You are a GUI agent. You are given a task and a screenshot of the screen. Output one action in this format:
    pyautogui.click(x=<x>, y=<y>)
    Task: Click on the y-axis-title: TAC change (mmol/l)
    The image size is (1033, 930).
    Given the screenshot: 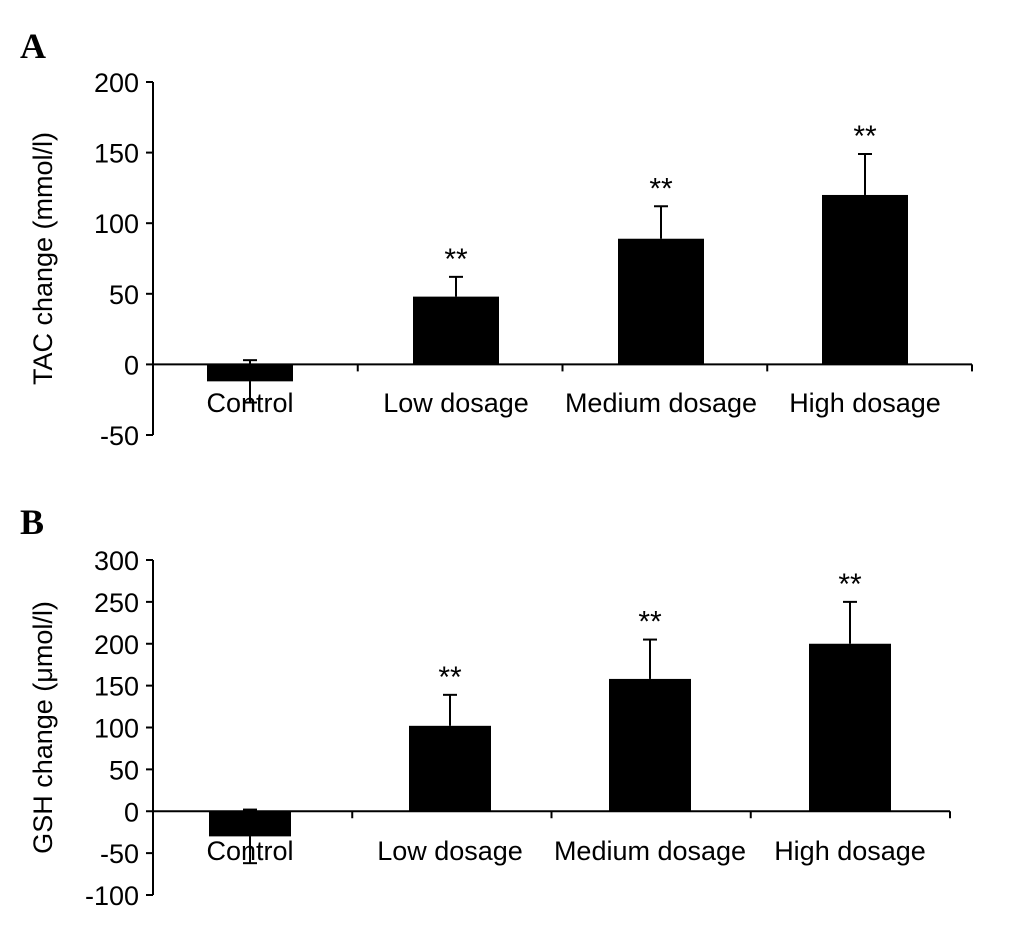 What is the action you would take?
    pyautogui.click(x=43, y=258)
    